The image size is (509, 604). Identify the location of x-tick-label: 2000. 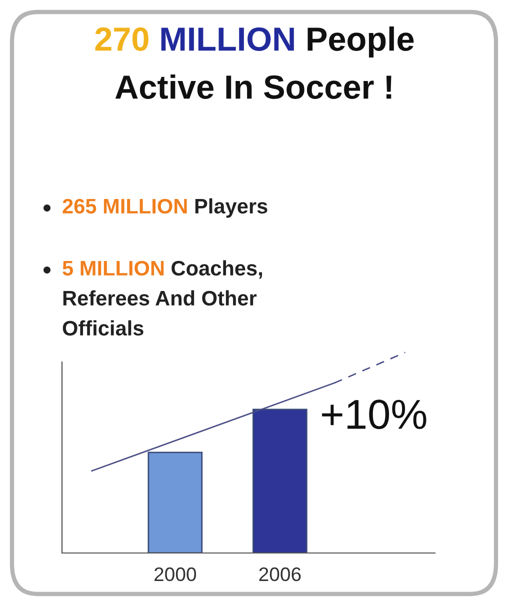
(175, 574).